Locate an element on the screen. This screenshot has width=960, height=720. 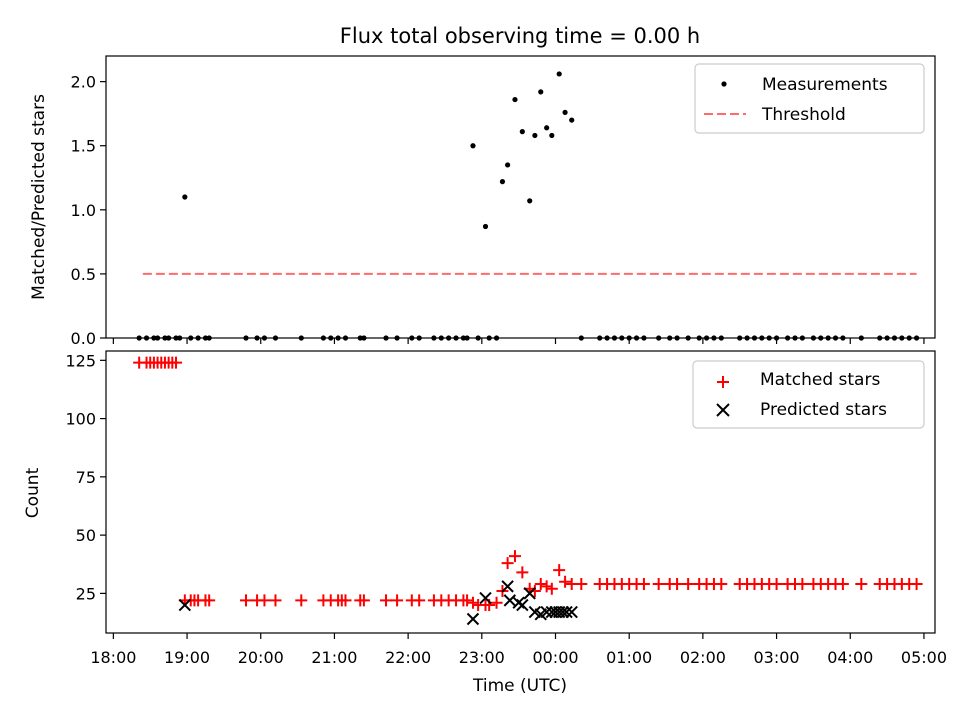
legend-measurements-marker is located at coordinates (724, 84).